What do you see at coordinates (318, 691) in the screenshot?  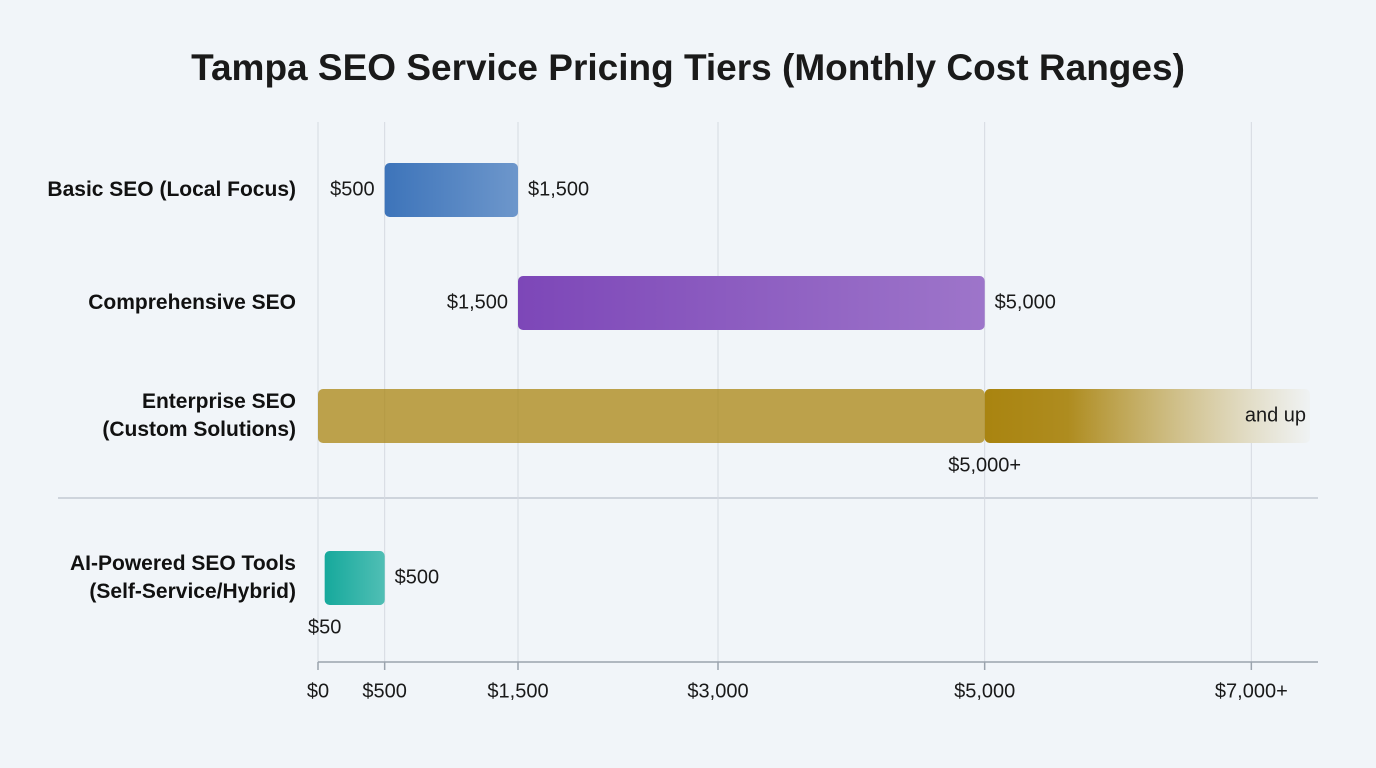 I see `x-tick-label: $0` at bounding box center [318, 691].